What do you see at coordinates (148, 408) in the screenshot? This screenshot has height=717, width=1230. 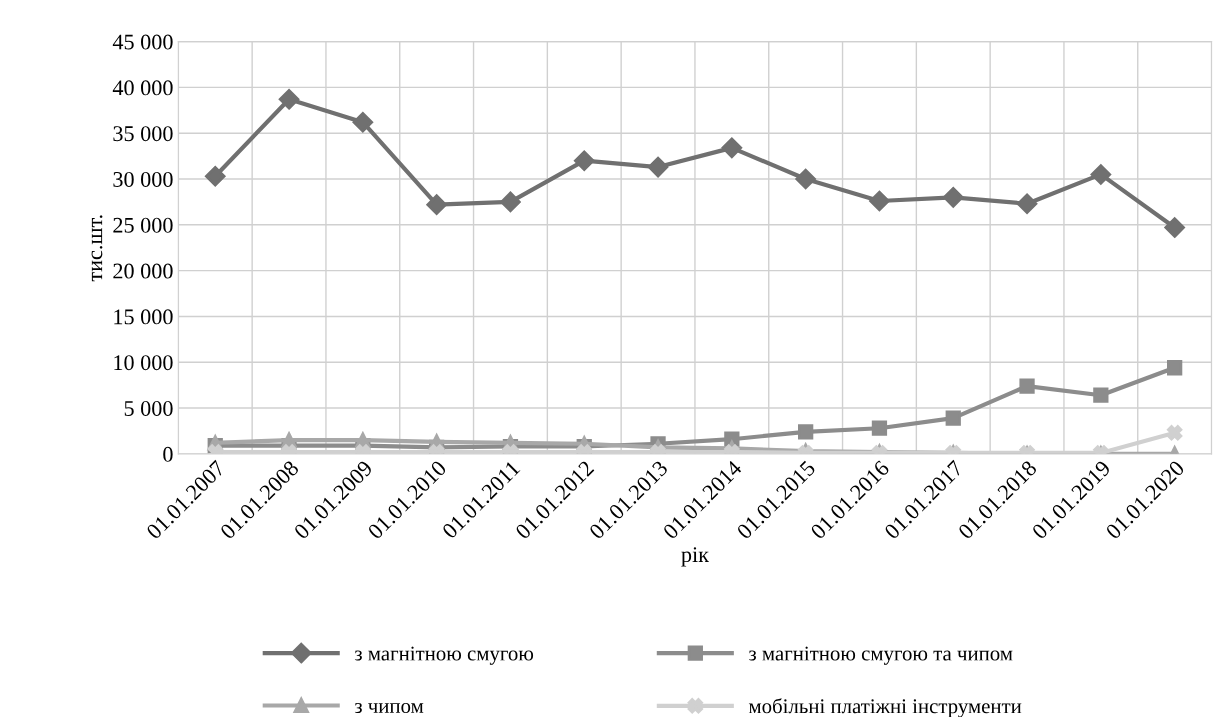 I see `y-tick-label: 5 000` at bounding box center [148, 408].